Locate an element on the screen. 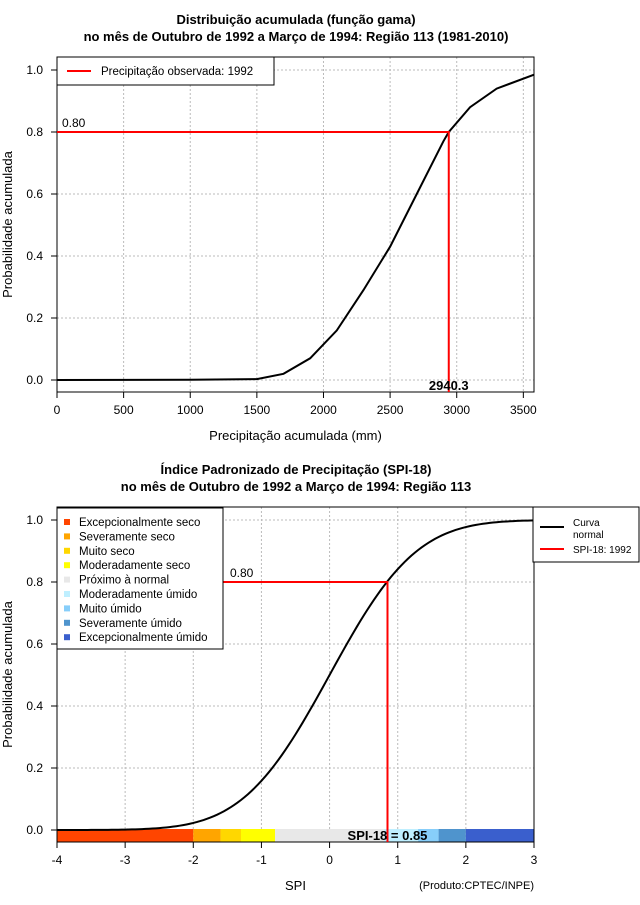 This screenshot has height=905, width=640. legend-label: Moderadamente seco is located at coordinates (134, 566).